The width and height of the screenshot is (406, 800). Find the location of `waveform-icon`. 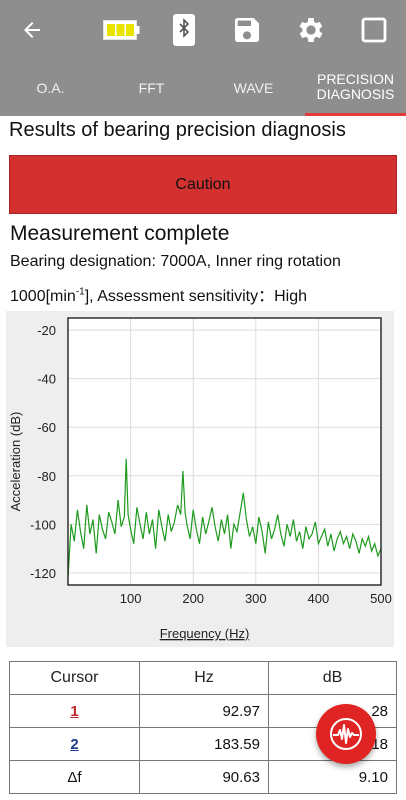

waveform-icon is located at coordinates (346, 734).